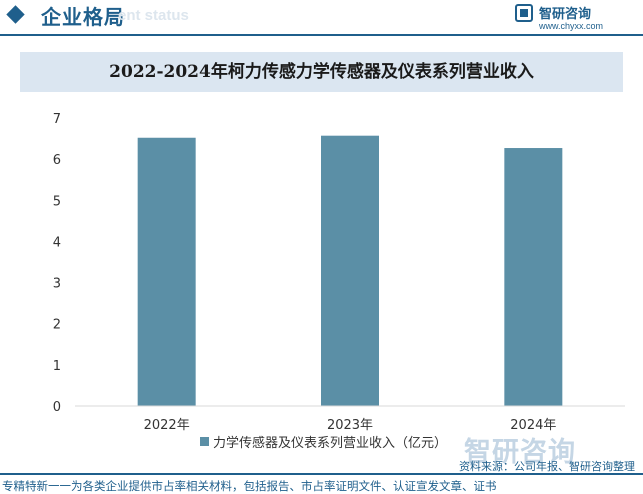  Describe the element at coordinates (321, 35) in the screenshot. I see `header-divider` at that location.